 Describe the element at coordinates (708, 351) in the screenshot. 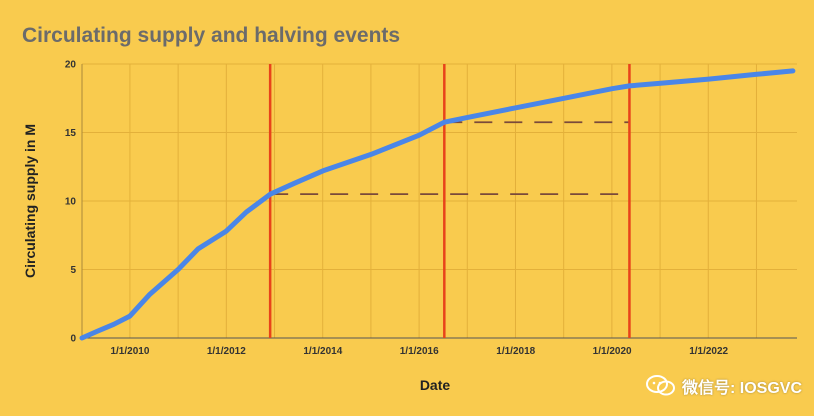

I see `x-tick-label: 1/1/2022` at that location.